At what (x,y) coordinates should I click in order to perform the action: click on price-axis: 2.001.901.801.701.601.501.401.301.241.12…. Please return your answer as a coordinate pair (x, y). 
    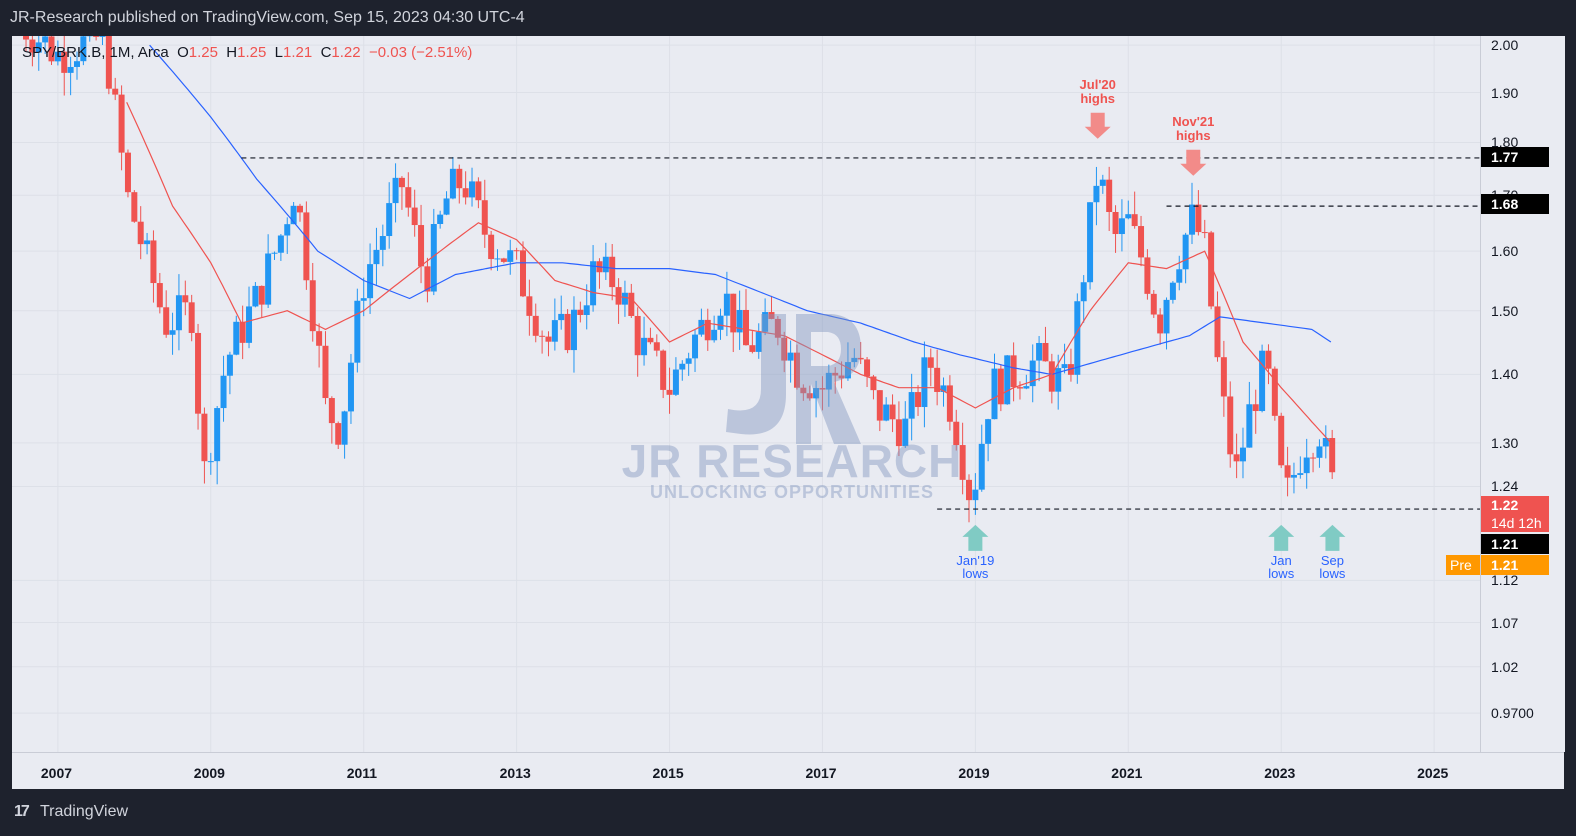
    Looking at the image, I should click on (1522, 394).